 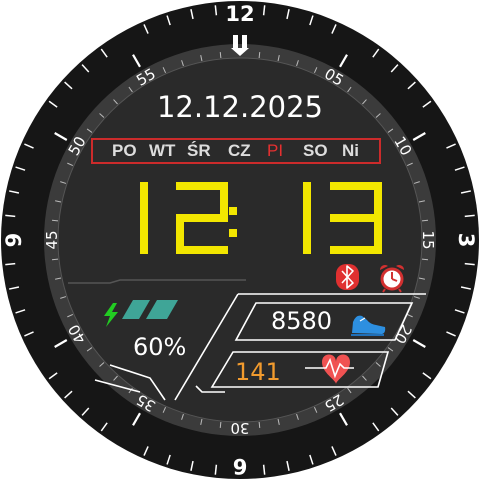 What do you see at coordinates (261, 218) in the screenshot?
I see `time-digits` at bounding box center [261, 218].